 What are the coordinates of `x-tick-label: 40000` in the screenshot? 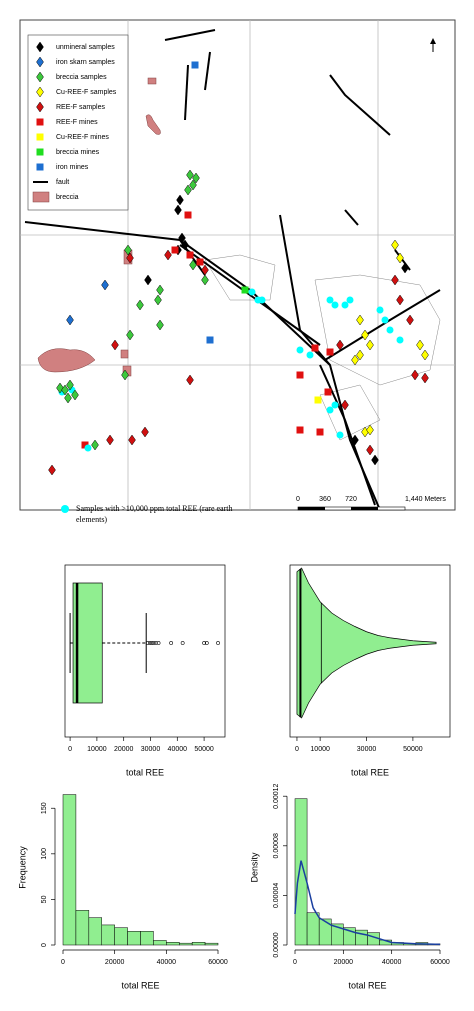 It's located at (167, 962).